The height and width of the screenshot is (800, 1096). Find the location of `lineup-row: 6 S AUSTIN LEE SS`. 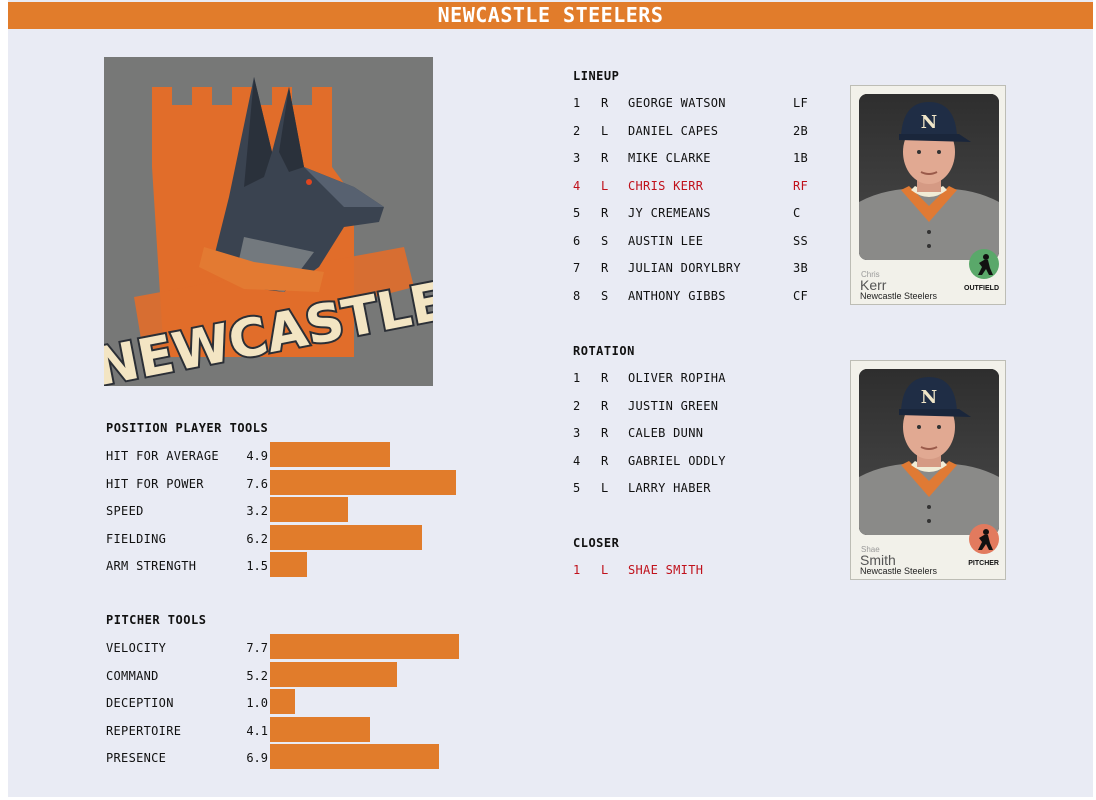

lineup-row: 6 S AUSTIN LEE SS is located at coordinates (703, 242).